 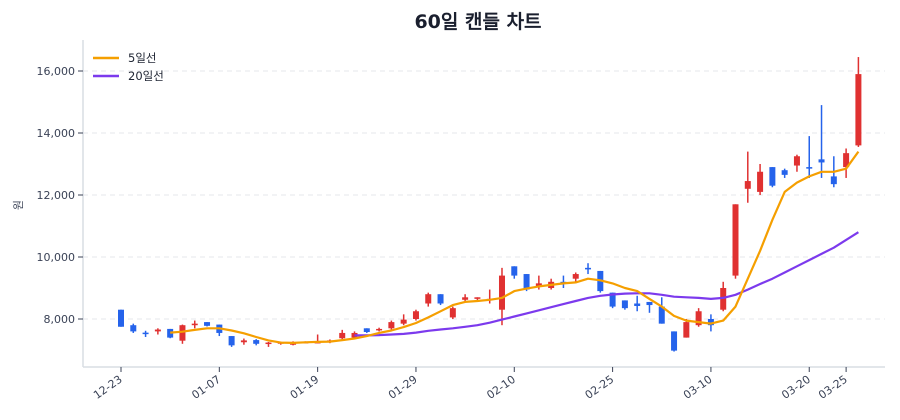 What do you see at coordinates (477, 22) in the screenshot?
I see `chart-title: 60일 캔들 차트` at bounding box center [477, 22].